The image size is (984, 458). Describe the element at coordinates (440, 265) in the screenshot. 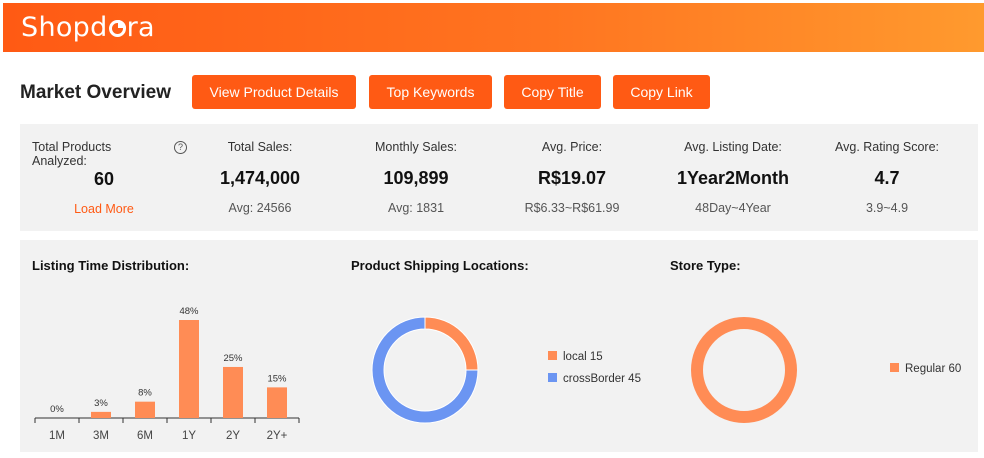

I see `shipping-locations-chart-title: Product Shipping Locations:` at that location.